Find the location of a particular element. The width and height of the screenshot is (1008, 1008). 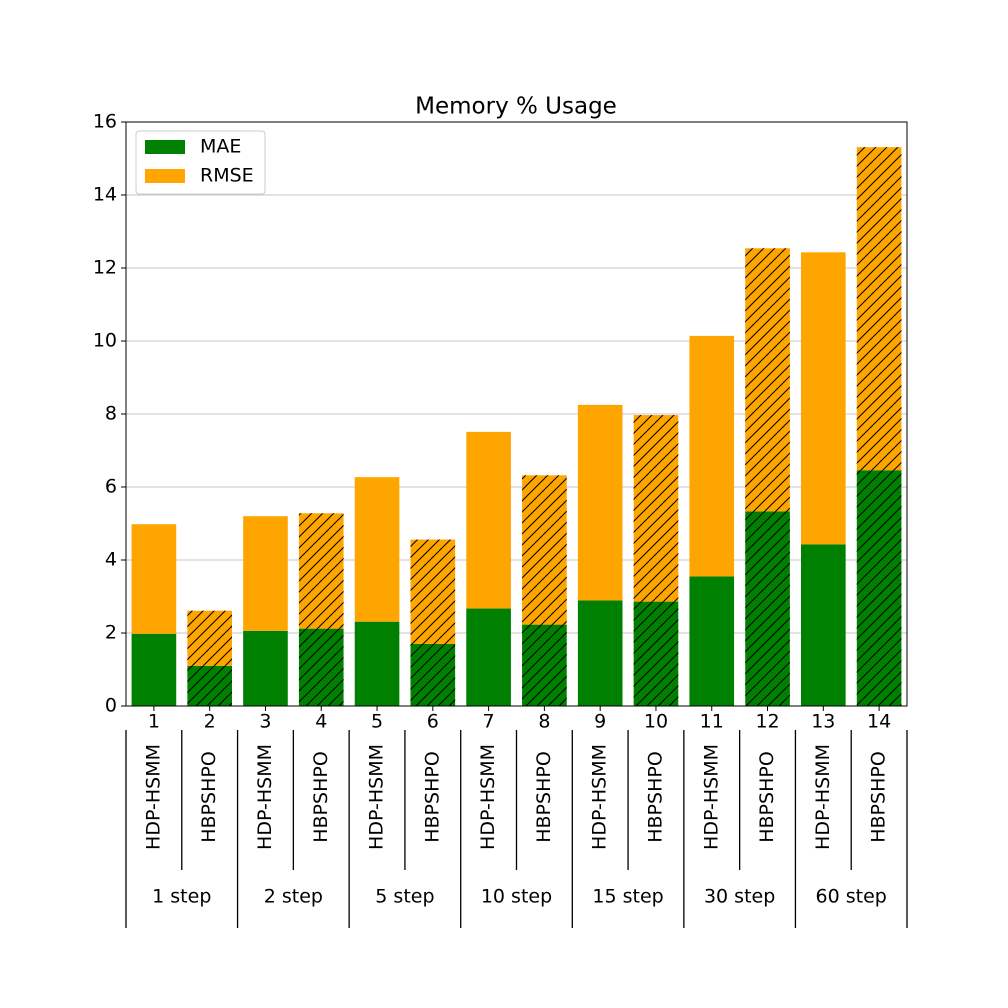

y-tick-label: 12 is located at coordinates (105, 268).